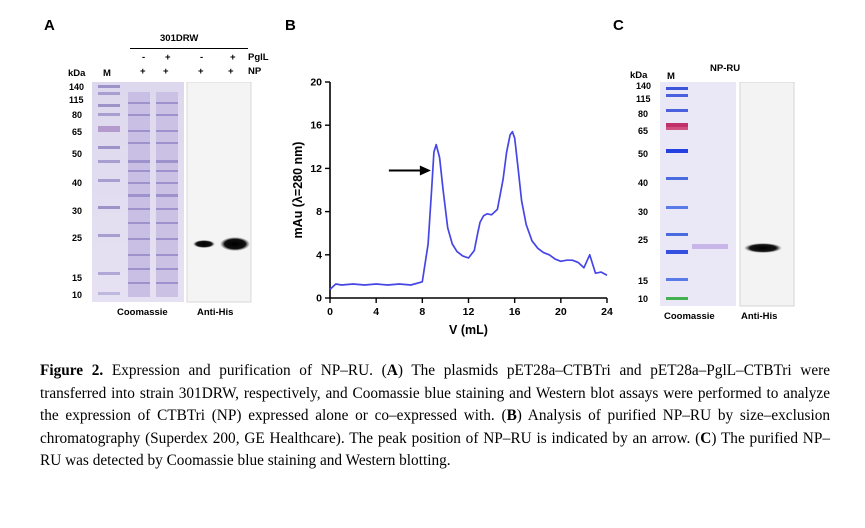 This screenshot has width=865, height=528. I want to click on x-tick-label-16: 16, so click(515, 312).